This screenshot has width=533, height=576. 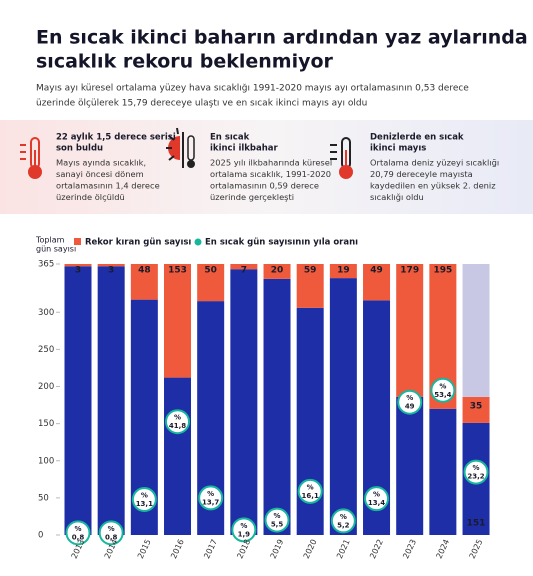 I want to click on y-tick-label: 250, so click(x=46, y=350).